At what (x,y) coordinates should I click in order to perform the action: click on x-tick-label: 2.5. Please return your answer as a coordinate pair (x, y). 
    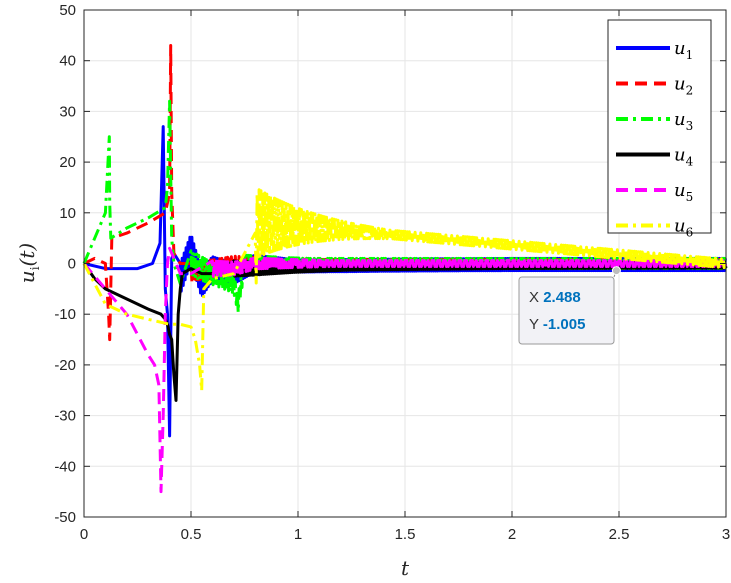
    Looking at the image, I should click on (619, 534).